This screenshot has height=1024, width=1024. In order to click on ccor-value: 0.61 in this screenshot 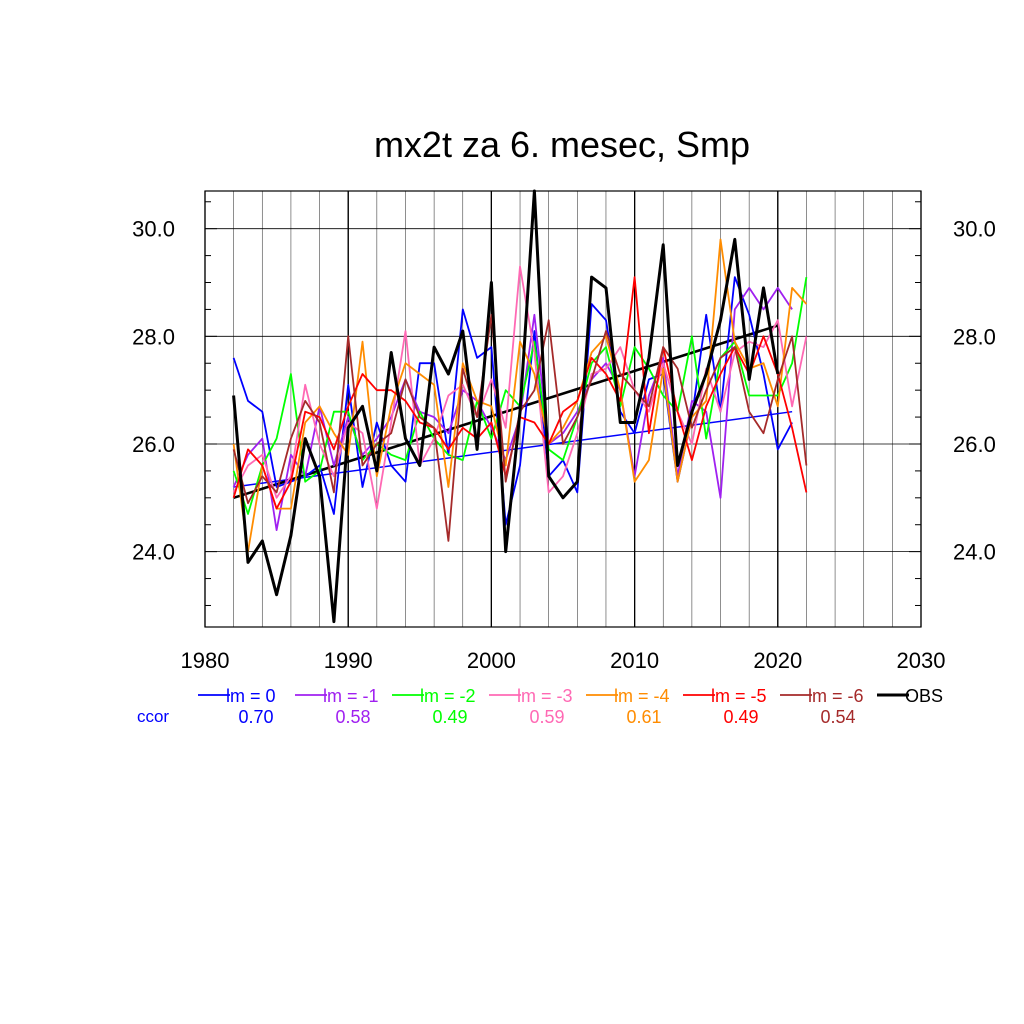, I will do `click(643, 717)`.